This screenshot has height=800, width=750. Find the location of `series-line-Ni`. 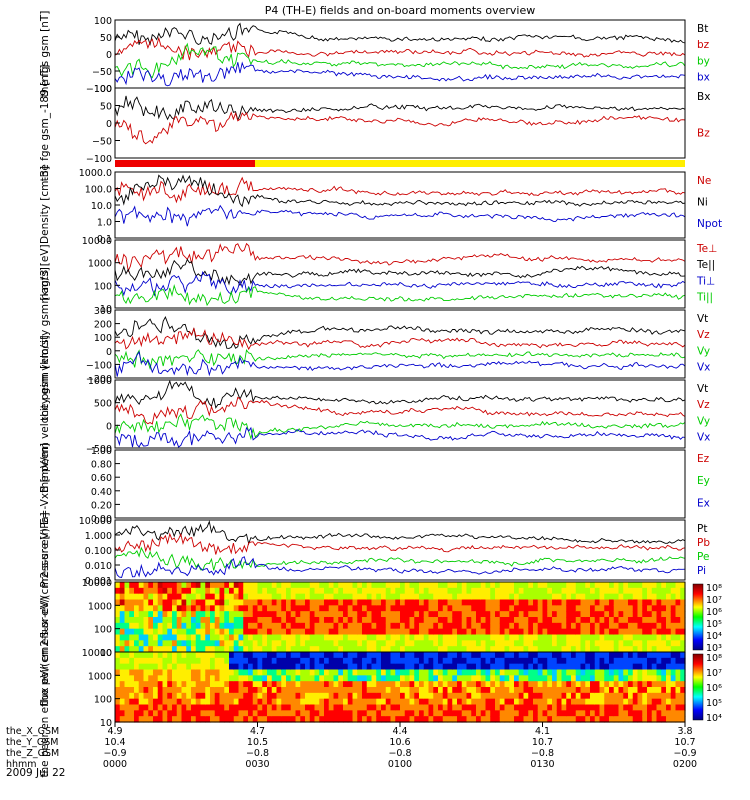

series-line-Ni is located at coordinates (400, 191).